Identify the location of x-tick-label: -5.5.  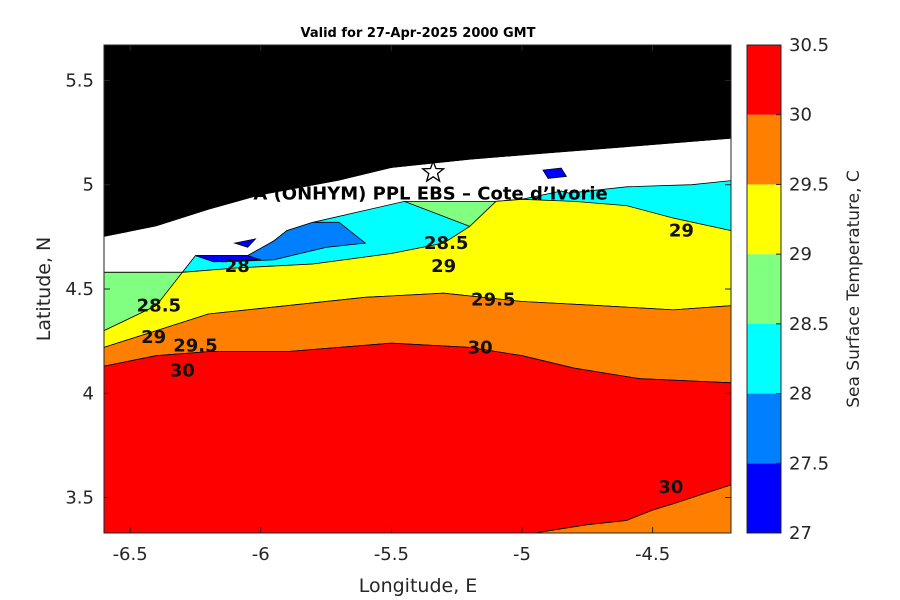
(391, 554).